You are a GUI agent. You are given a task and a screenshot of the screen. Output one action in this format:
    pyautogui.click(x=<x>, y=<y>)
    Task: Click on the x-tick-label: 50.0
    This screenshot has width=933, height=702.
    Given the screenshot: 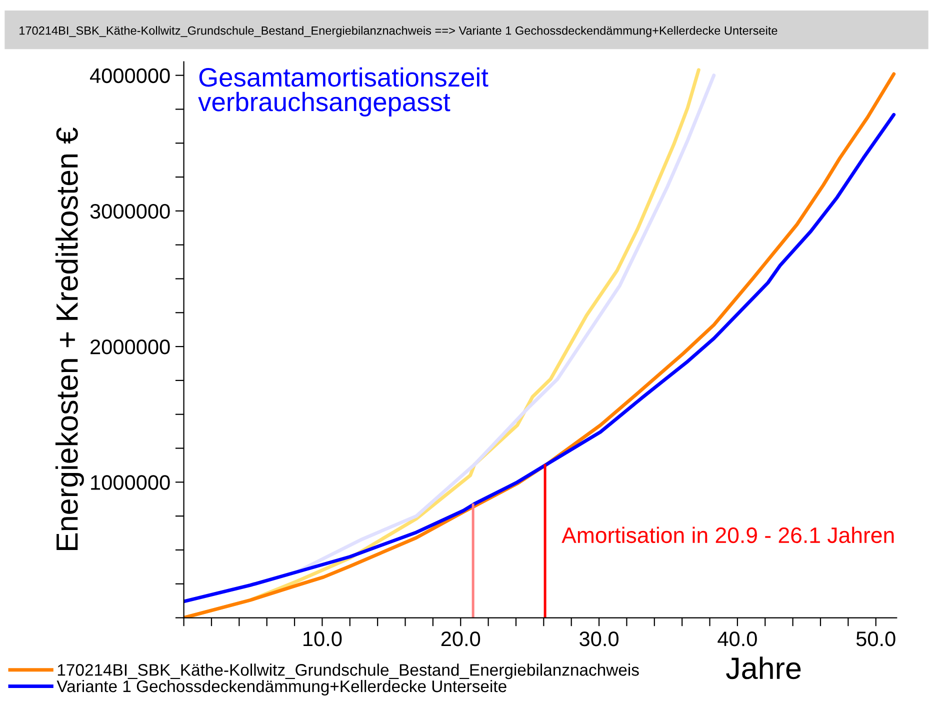 What is the action you would take?
    pyautogui.click(x=876, y=639)
    